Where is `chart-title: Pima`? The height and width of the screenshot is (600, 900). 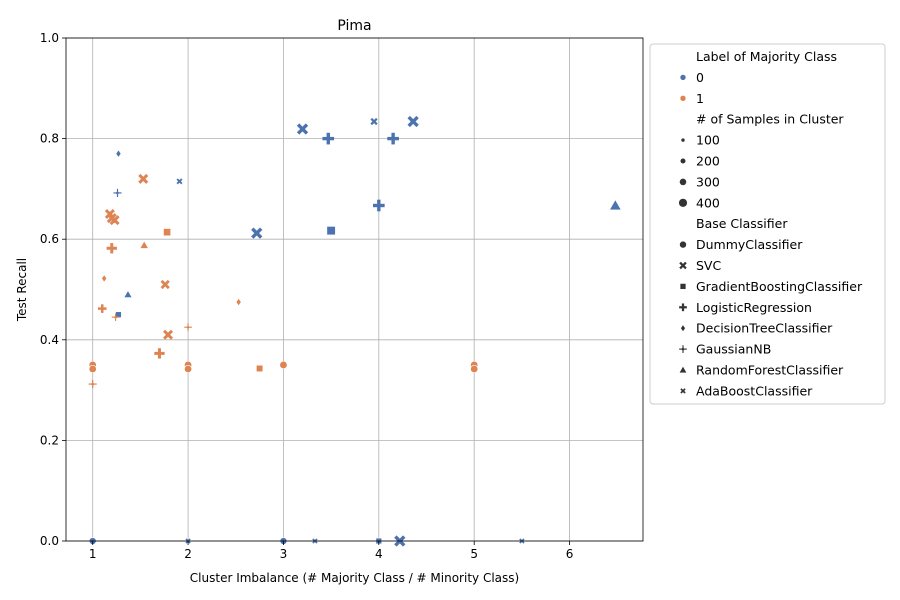
chart-title: Pima is located at coordinates (354, 26).